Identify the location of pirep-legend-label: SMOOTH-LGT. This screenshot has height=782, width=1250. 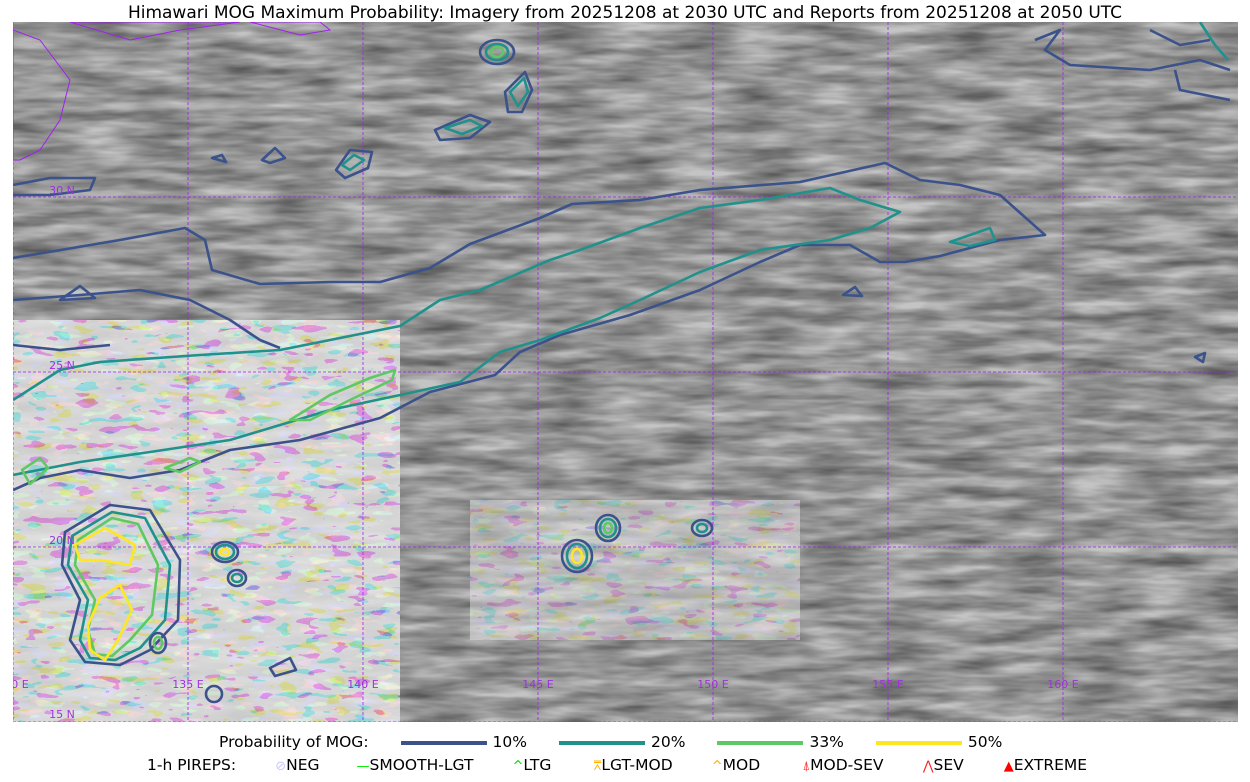
(421, 765).